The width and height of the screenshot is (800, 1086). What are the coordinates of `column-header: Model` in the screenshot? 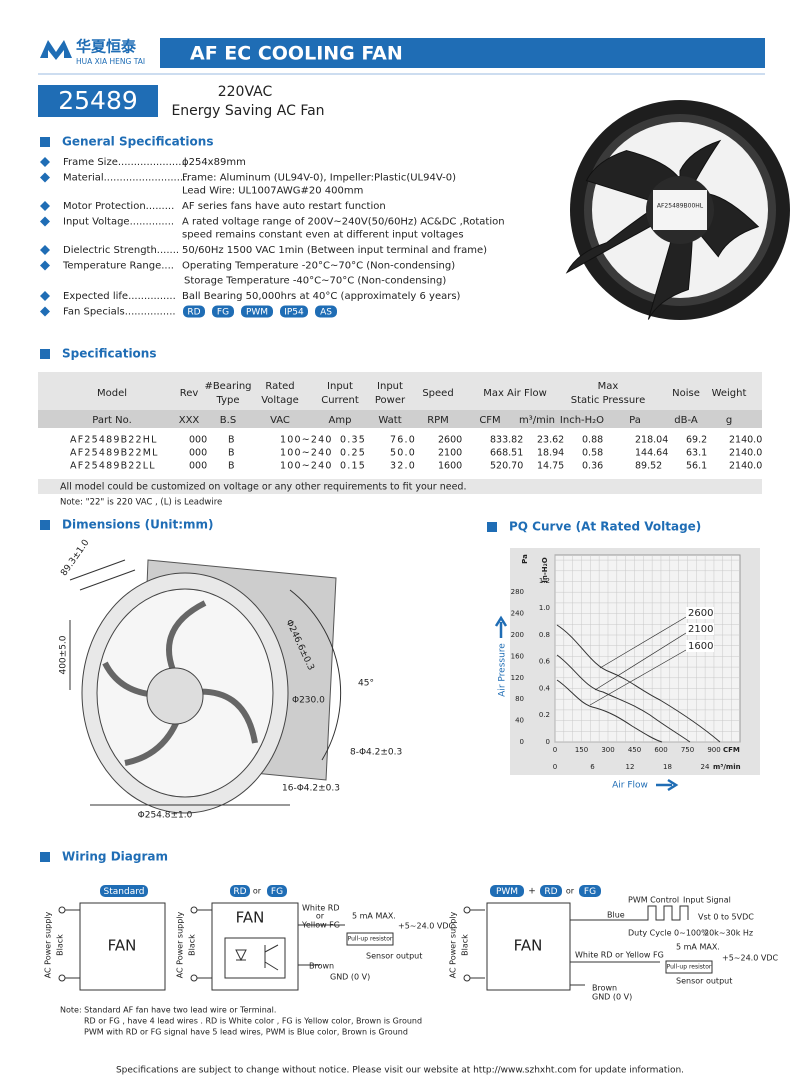 It's located at (112, 393).